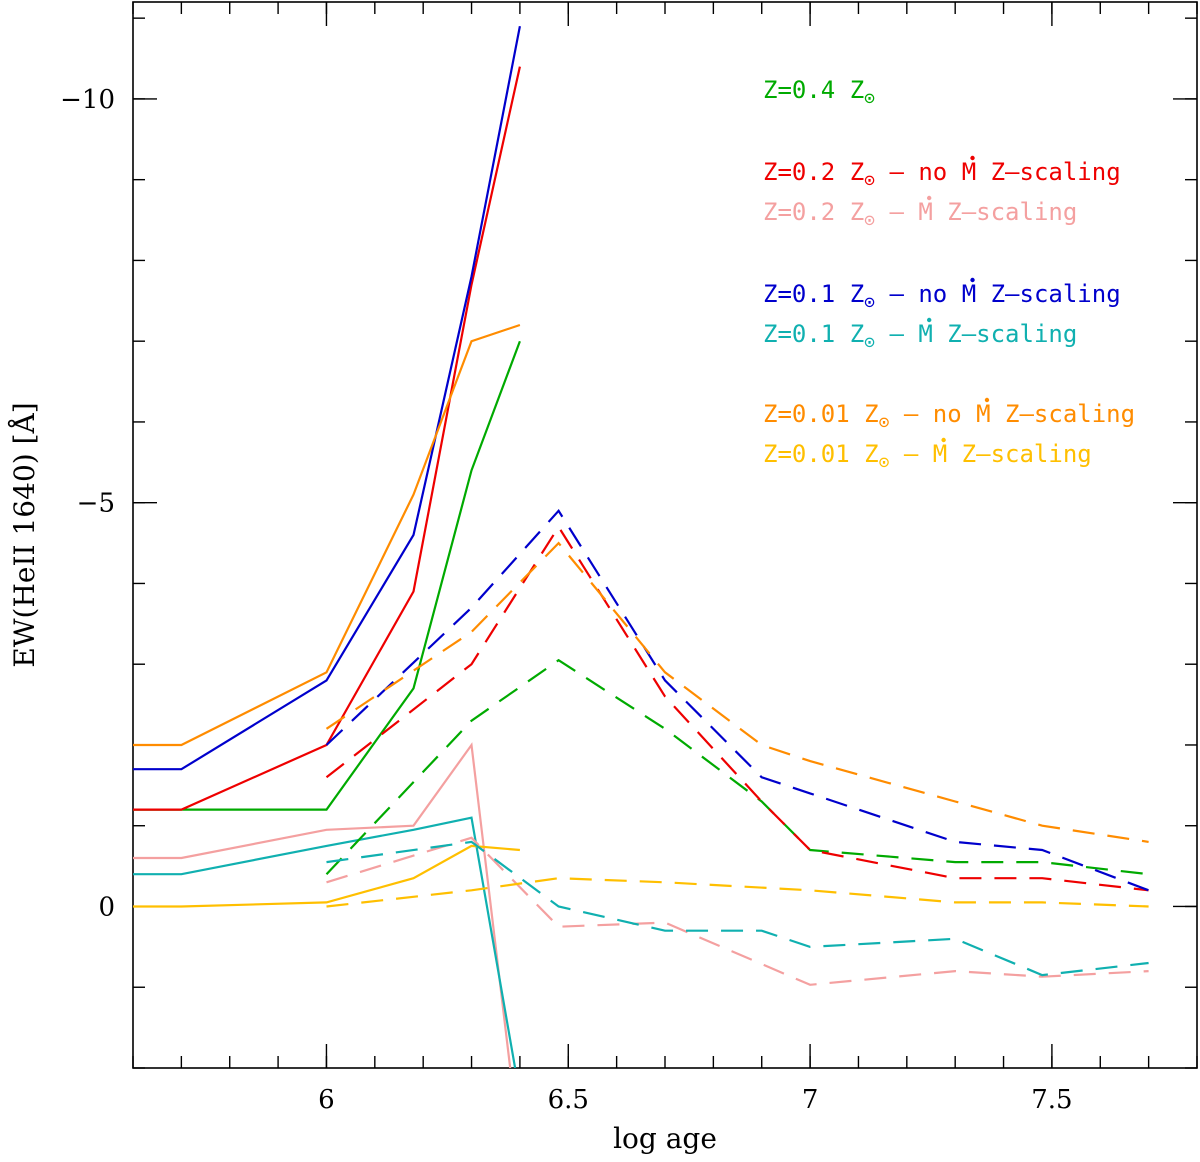 This screenshot has width=1200, height=1162. I want to click on legend-entry: Z=0.2 Z⊙ – no M Z–scaling, so click(942, 174).